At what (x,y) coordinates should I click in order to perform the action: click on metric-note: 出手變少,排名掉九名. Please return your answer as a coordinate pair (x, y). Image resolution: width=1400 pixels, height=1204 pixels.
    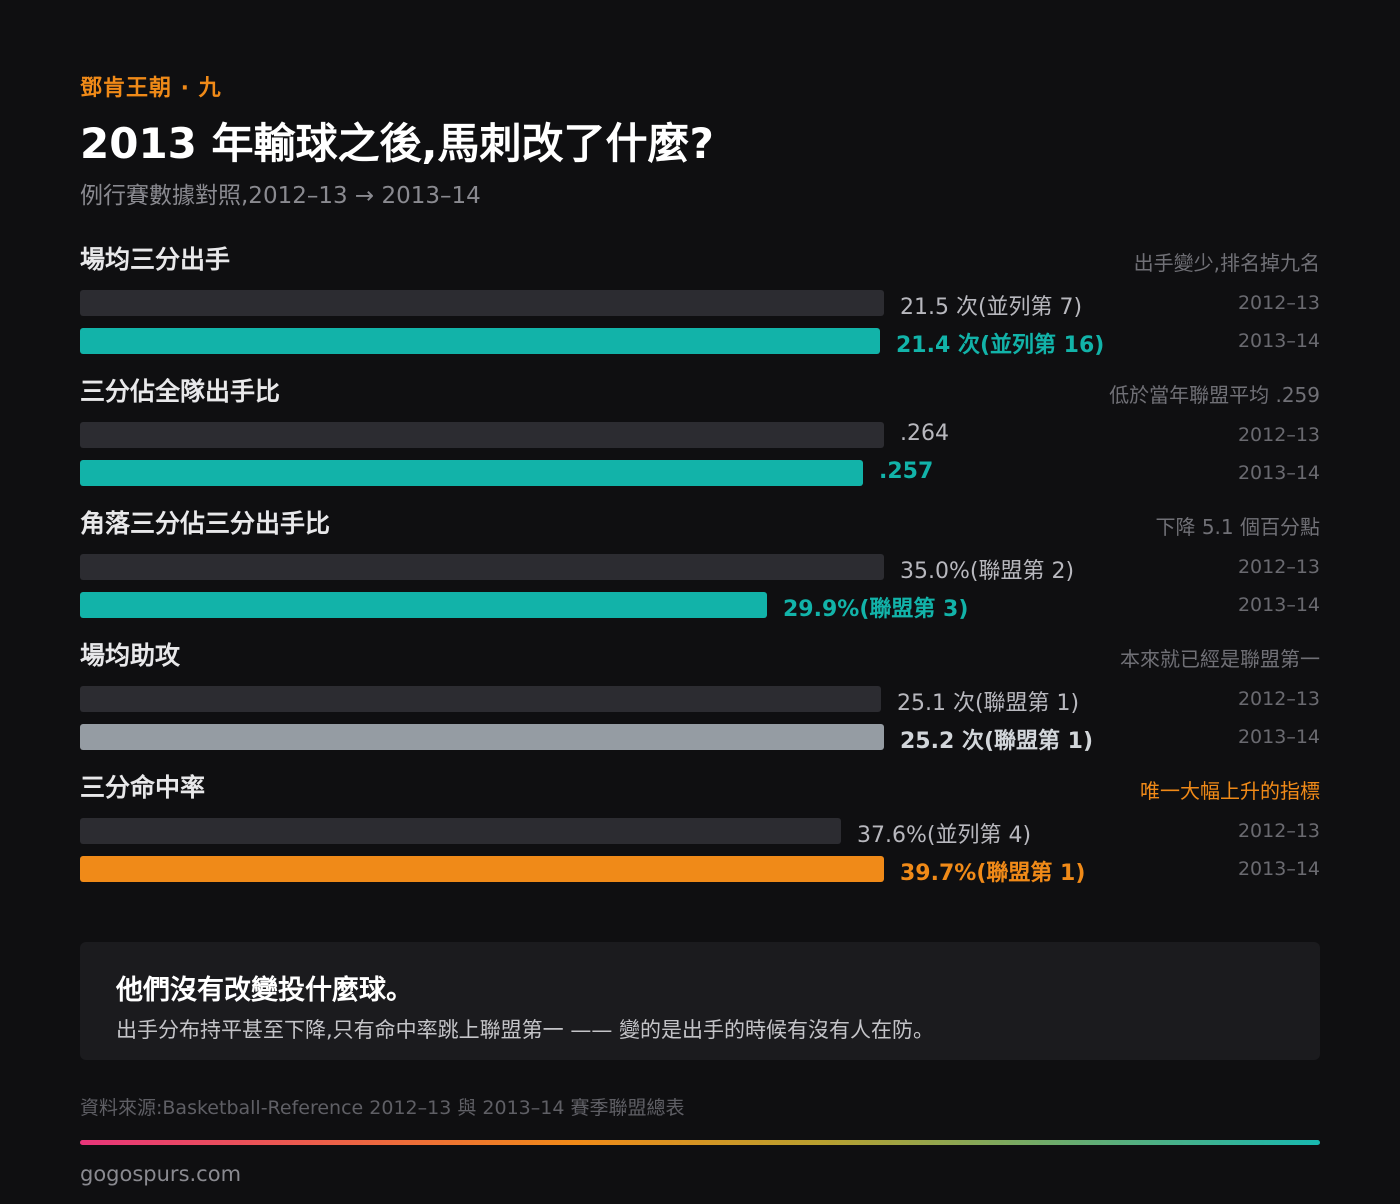
    Looking at the image, I should click on (1226, 263).